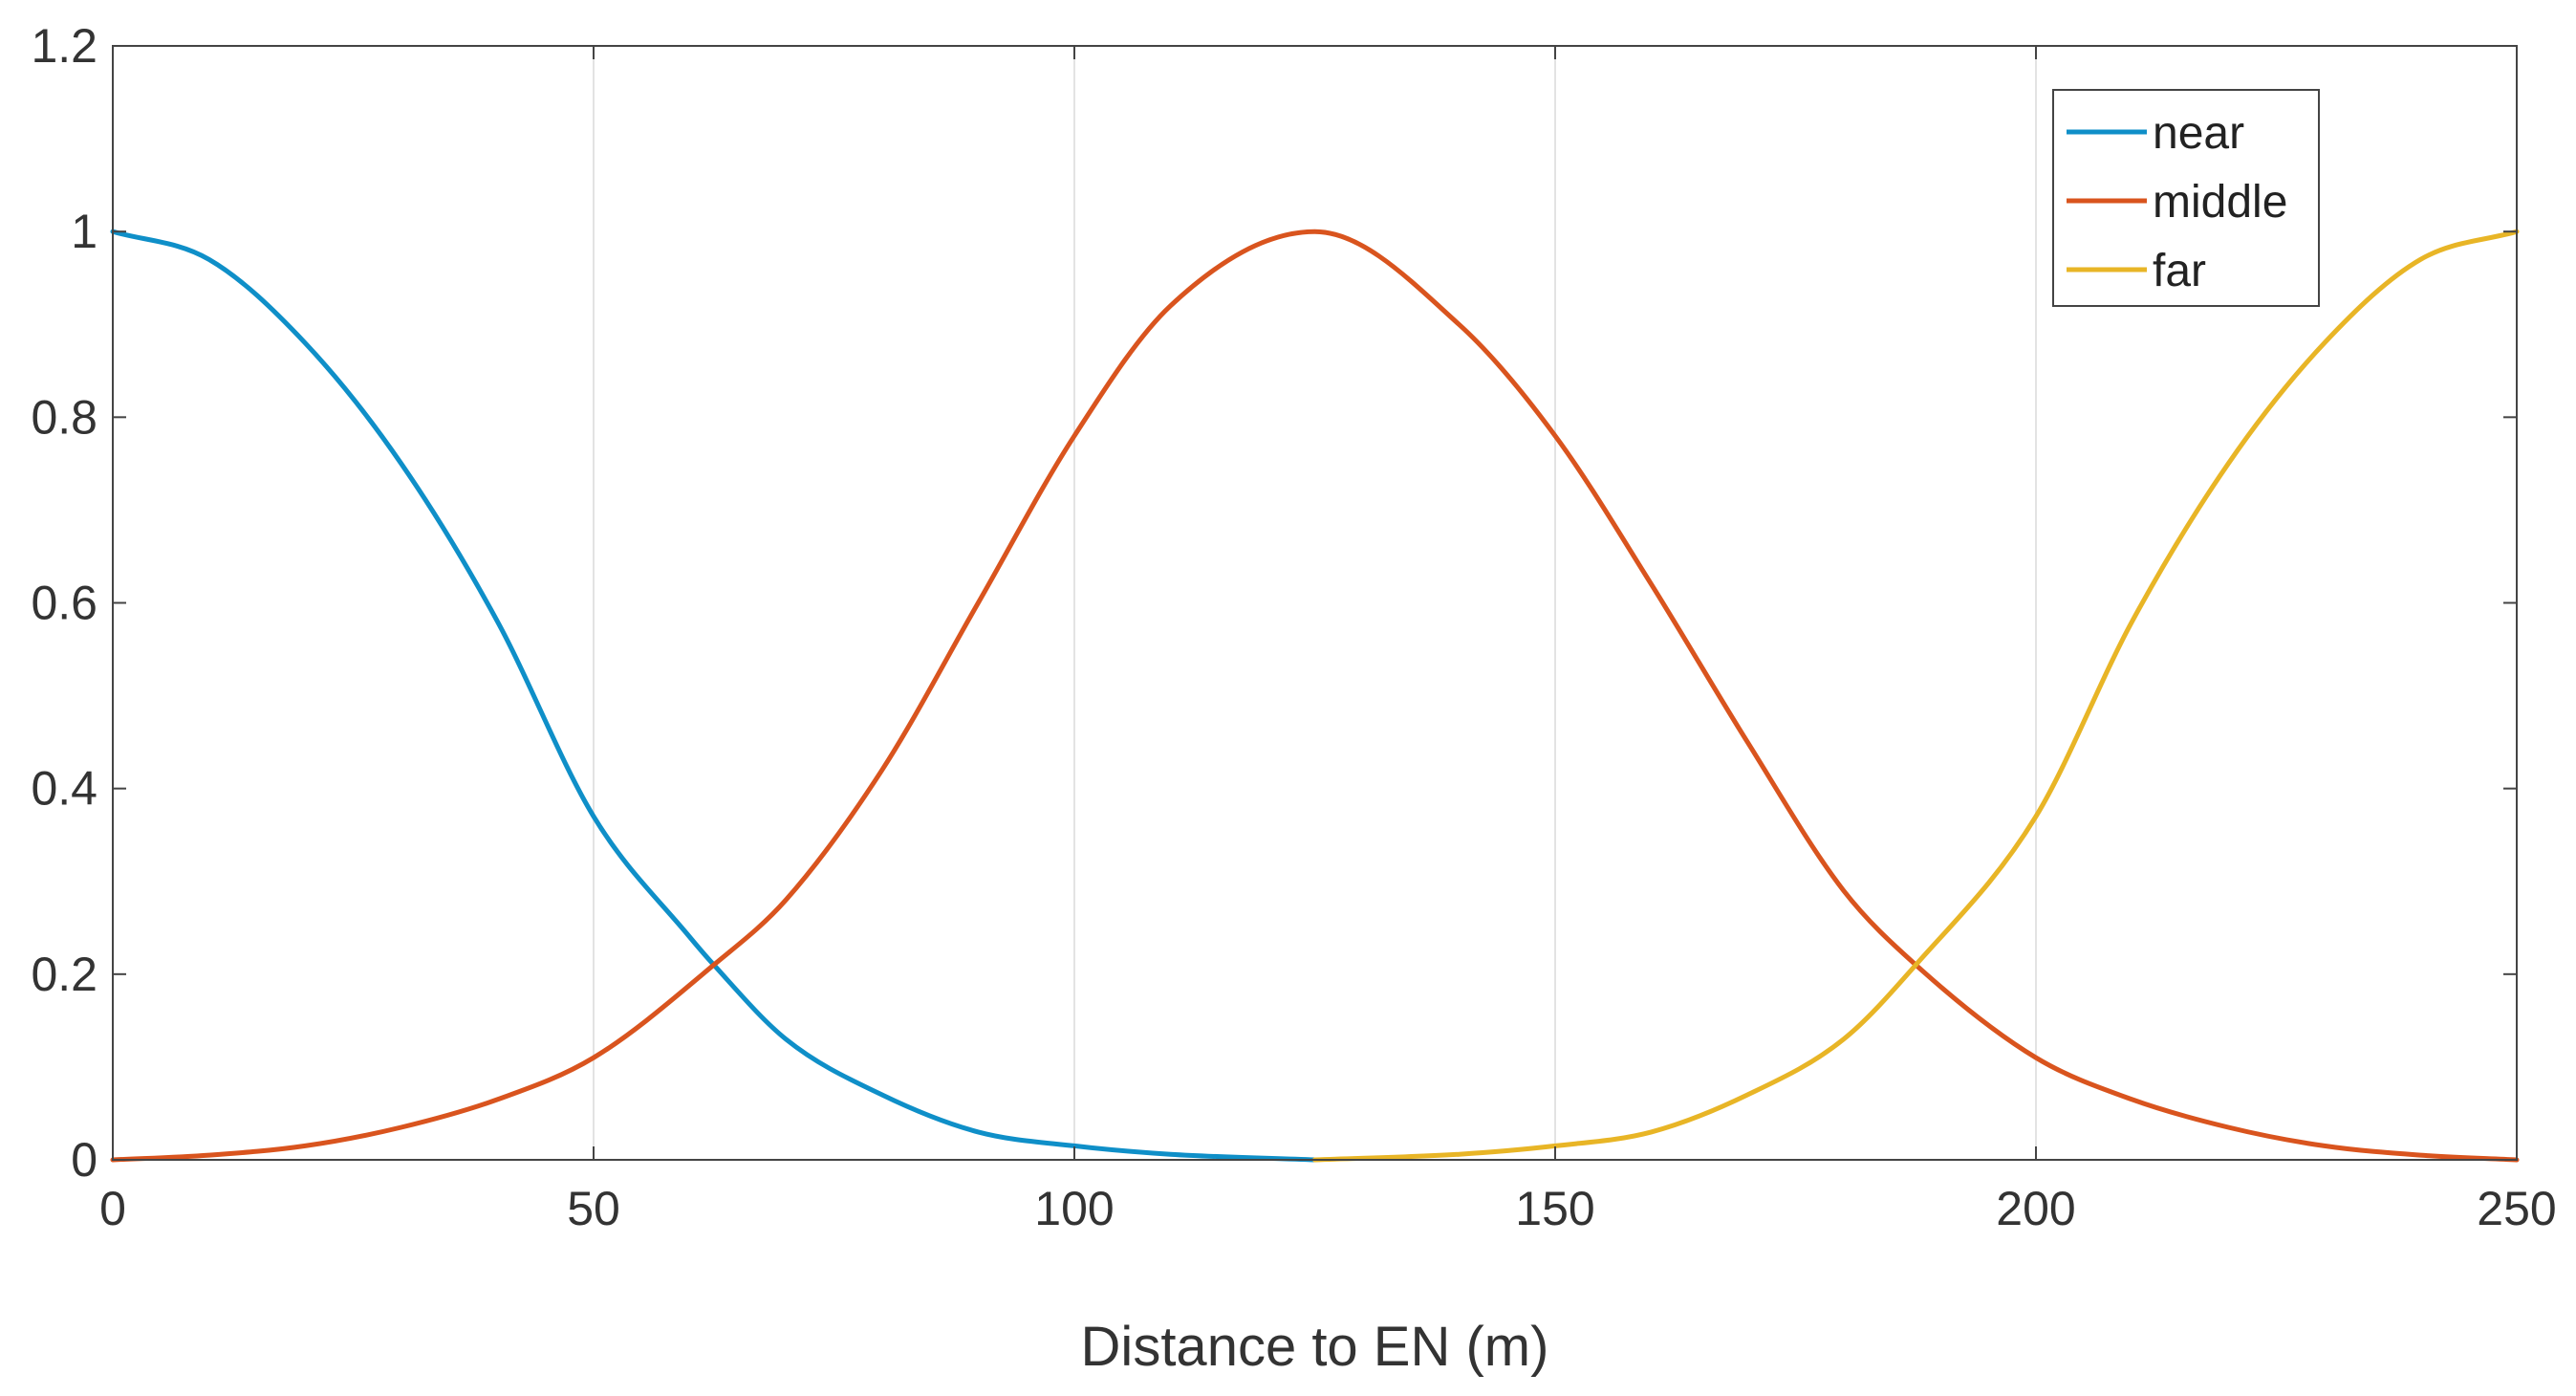 Image resolution: width=2576 pixels, height=1396 pixels. I want to click on y-tick-label: 0.4, so click(64, 789).